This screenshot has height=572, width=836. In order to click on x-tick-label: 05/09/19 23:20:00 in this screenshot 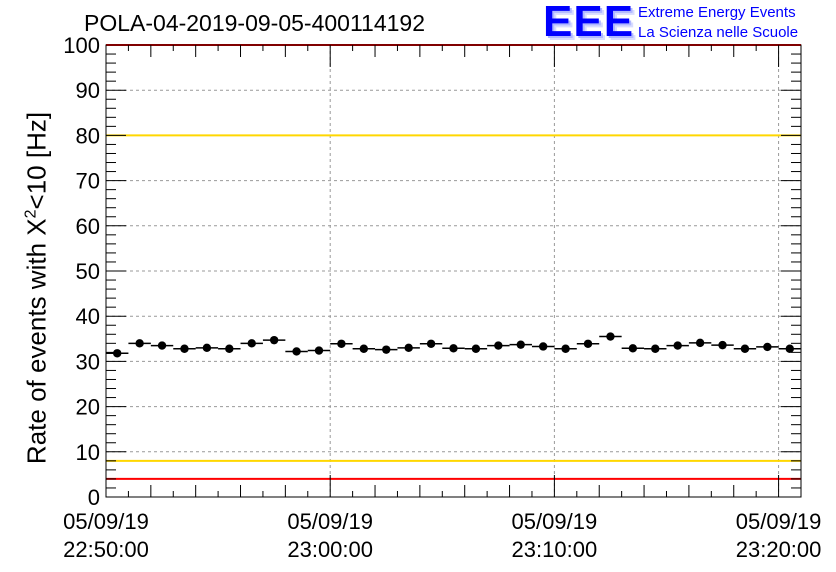, I will do `click(777, 536)`.